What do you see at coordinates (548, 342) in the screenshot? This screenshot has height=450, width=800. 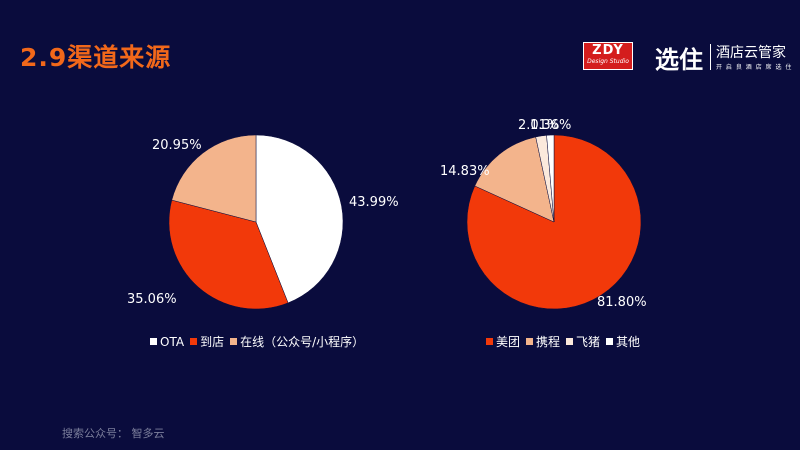 I see `legend-label: 携程` at bounding box center [548, 342].